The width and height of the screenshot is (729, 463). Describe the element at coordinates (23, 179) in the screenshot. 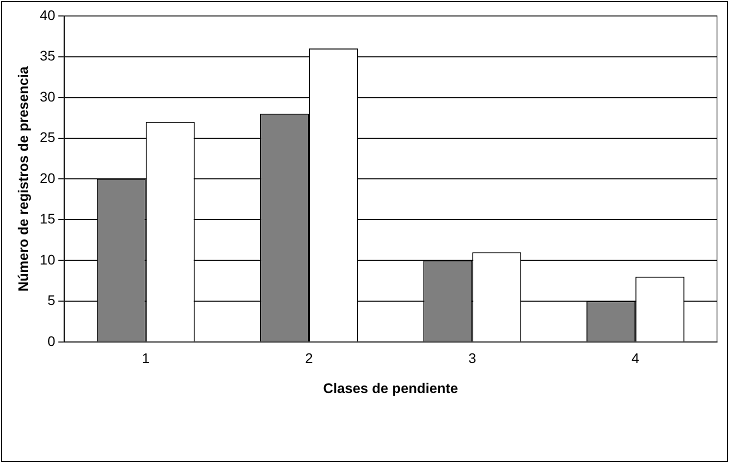

I see `y-axis-title: Número de registros de presencia` at that location.